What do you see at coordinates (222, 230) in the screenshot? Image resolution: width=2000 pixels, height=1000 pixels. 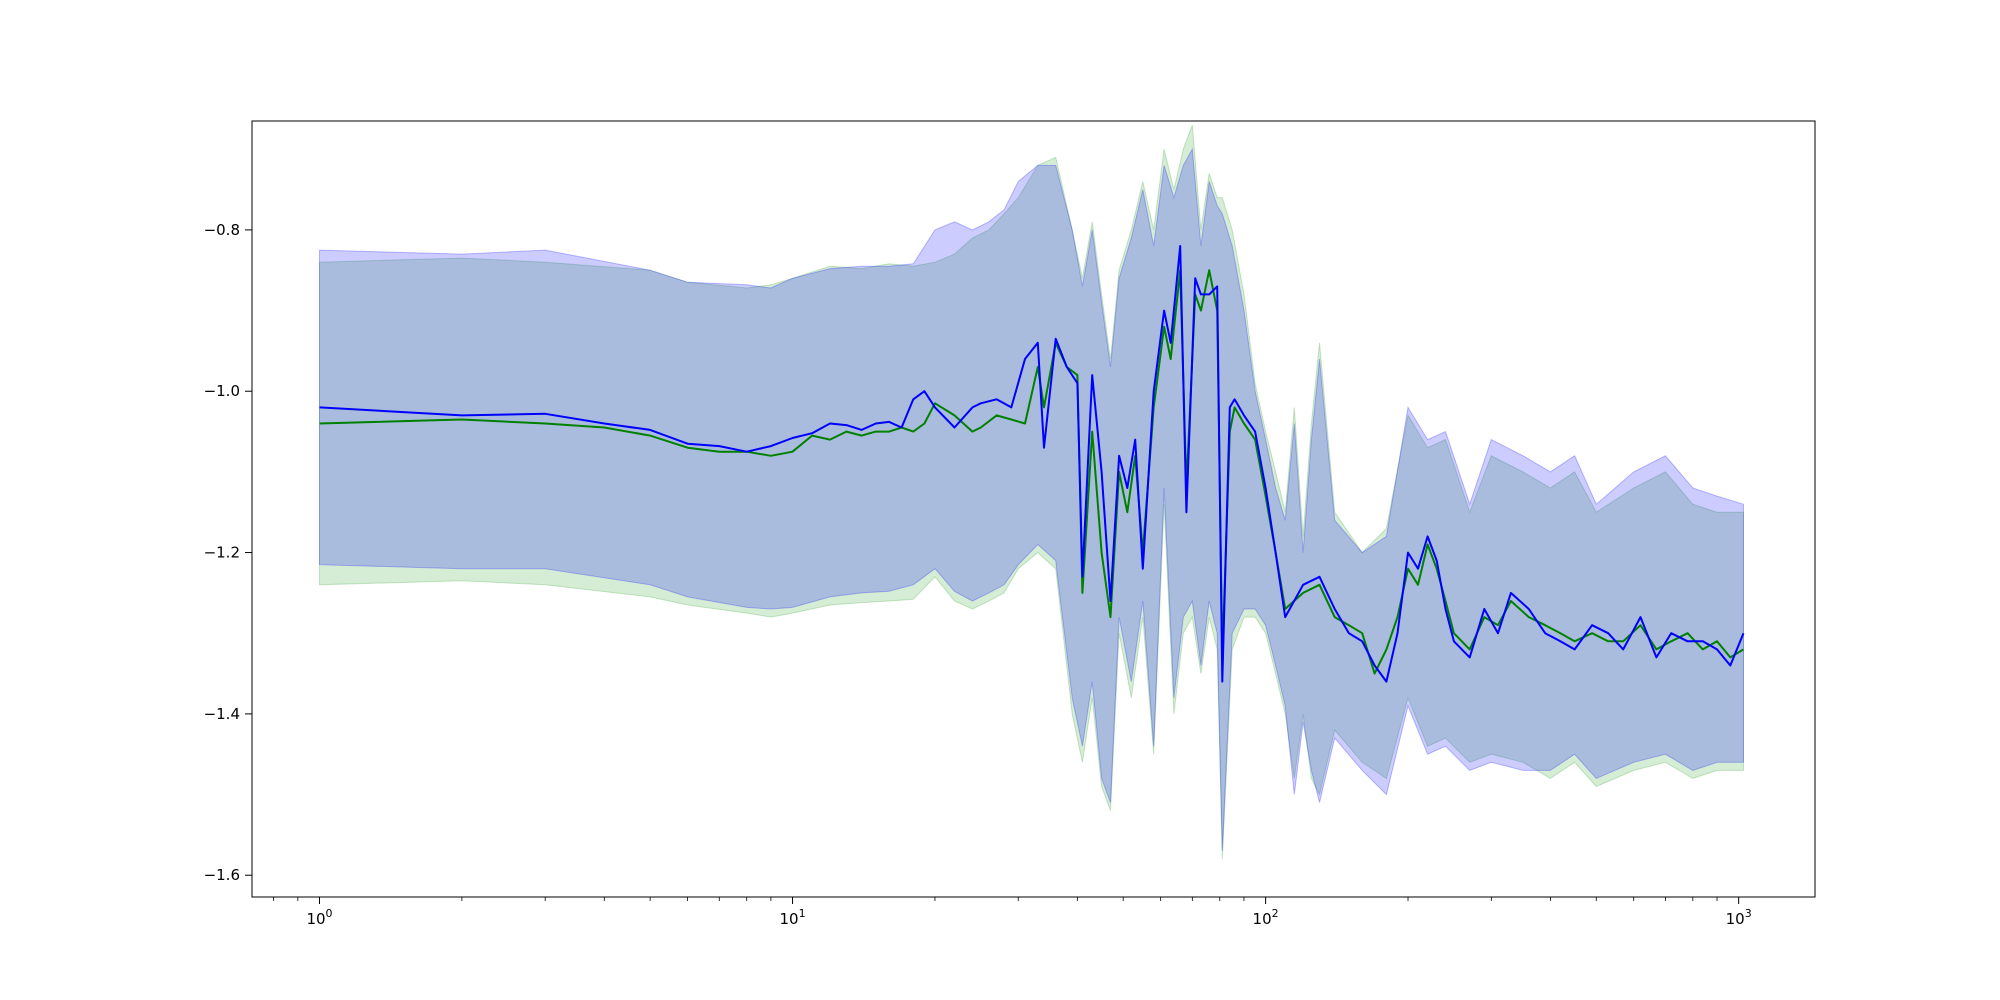 I see `y-tick-label: −0.8` at bounding box center [222, 230].